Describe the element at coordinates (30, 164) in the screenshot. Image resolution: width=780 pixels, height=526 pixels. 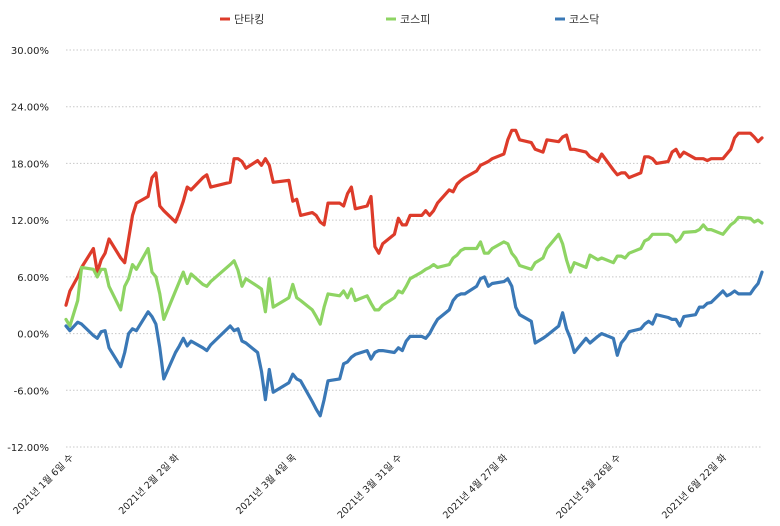
I see `y-tick-label: 18.00%` at that location.